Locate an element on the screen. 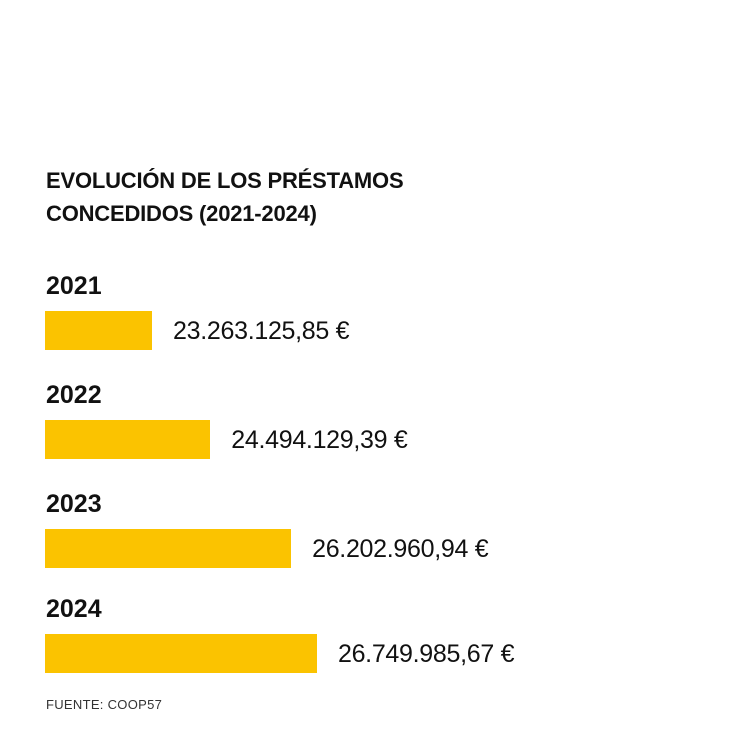 Image resolution: width=750 pixels, height=750 pixels. category-label: 2023 is located at coordinates (74, 504).